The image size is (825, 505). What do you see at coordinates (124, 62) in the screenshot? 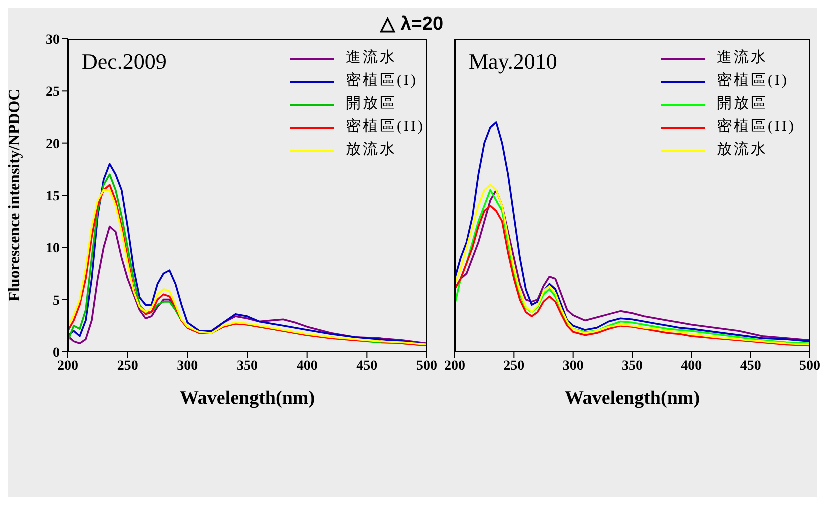
I see `annotation: Dec.2009` at bounding box center [124, 62].